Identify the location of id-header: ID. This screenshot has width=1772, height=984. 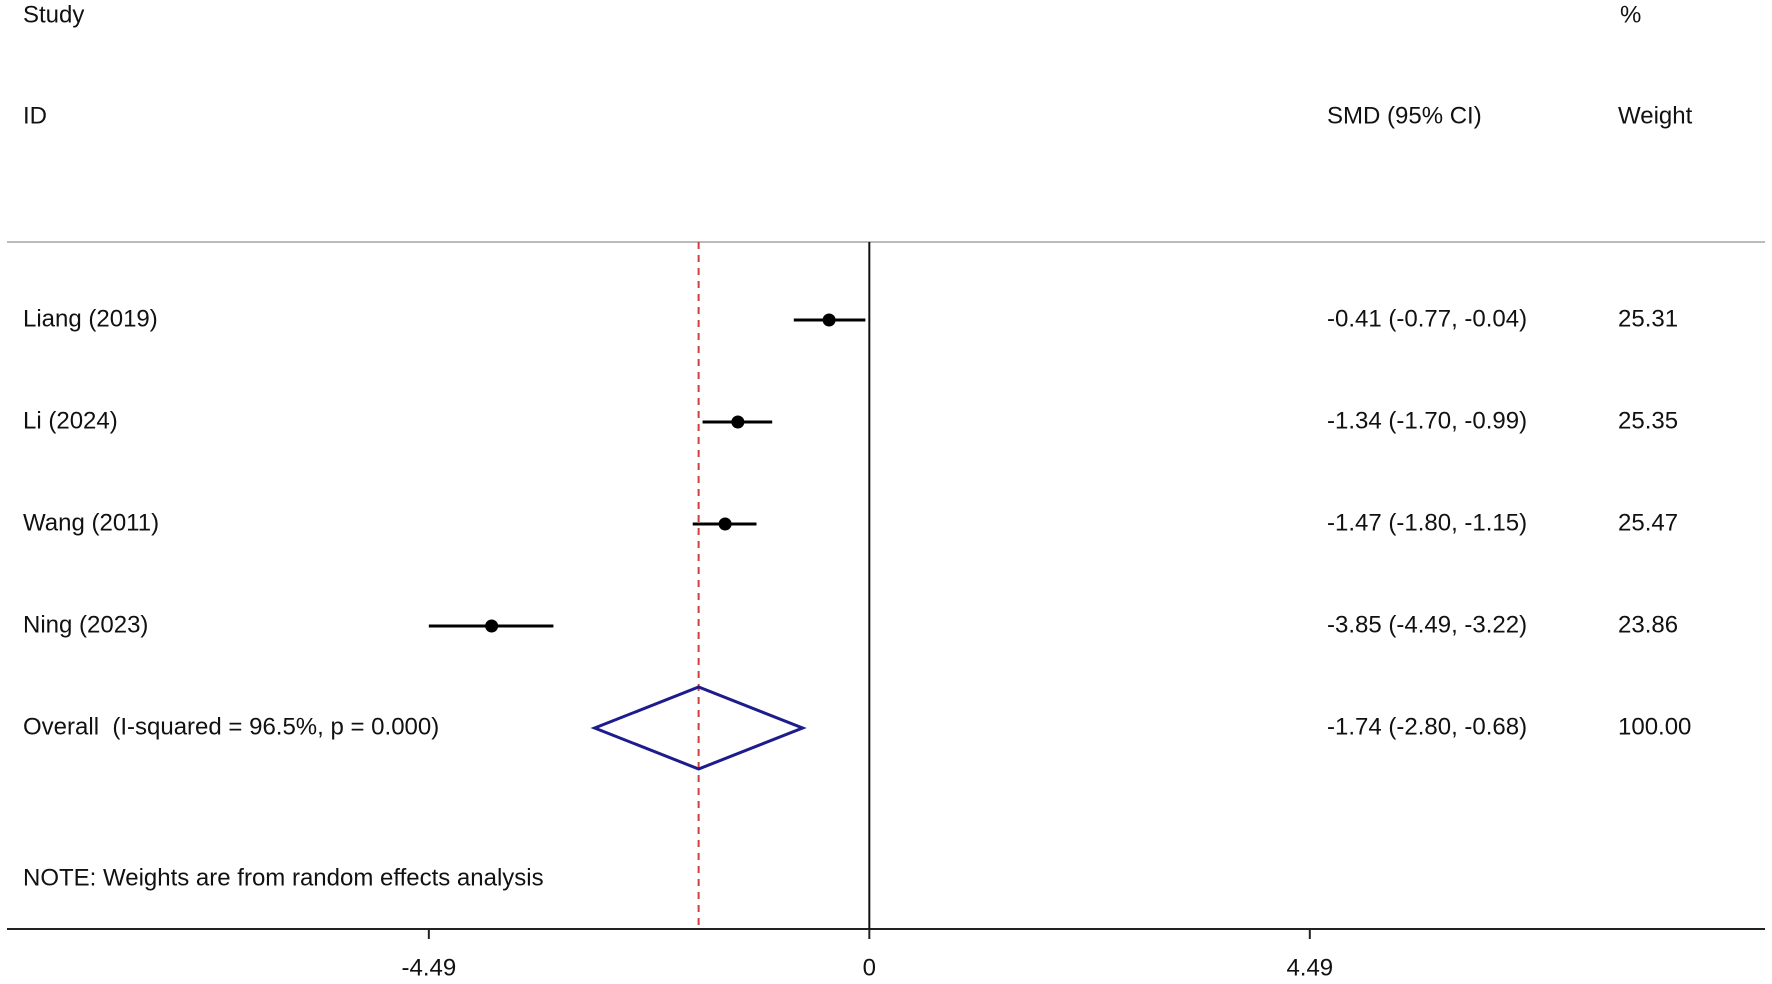
(35, 115).